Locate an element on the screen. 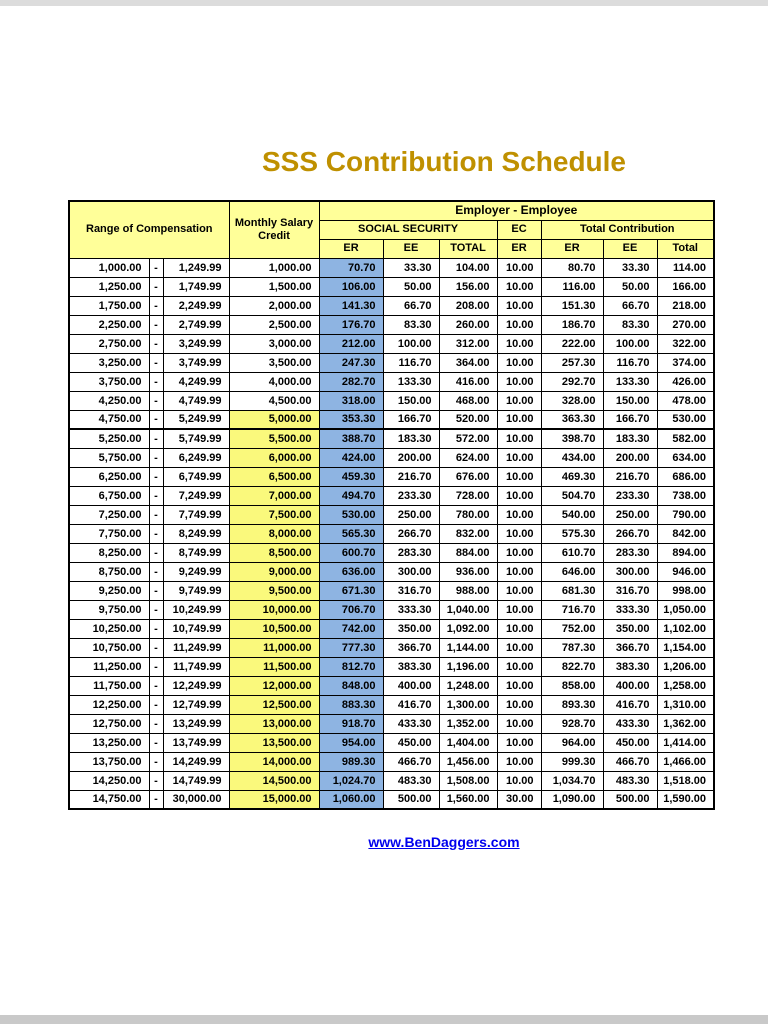 The image size is (768, 1024). cell-tc-er: 716.70 is located at coordinates (572, 609).